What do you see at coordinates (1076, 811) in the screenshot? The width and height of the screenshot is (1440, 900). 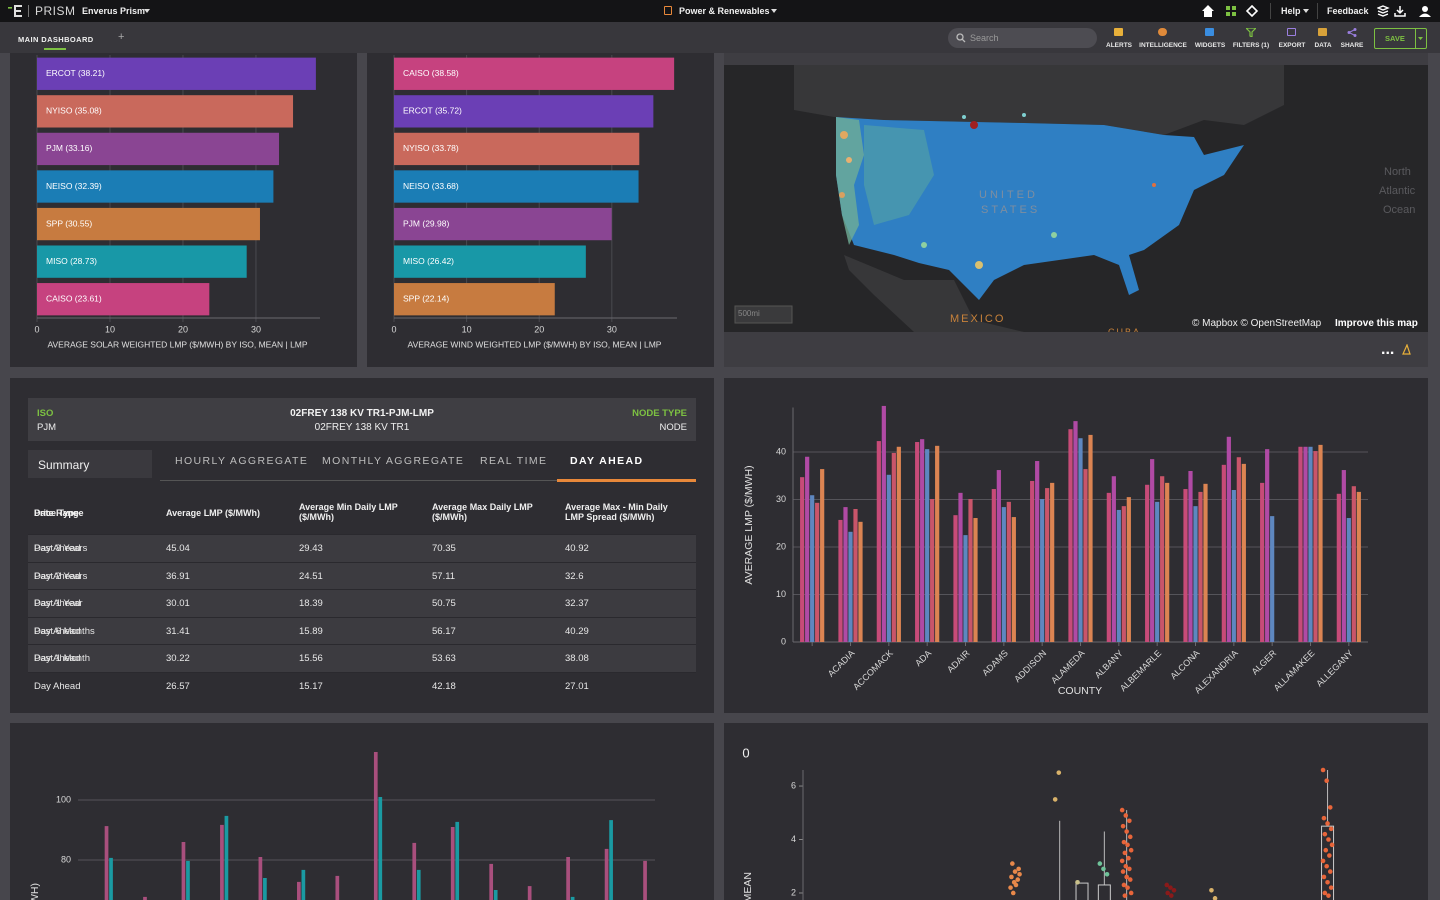 I see `lower-right-panel: 2 4 6 MEAN 0` at bounding box center [1076, 811].